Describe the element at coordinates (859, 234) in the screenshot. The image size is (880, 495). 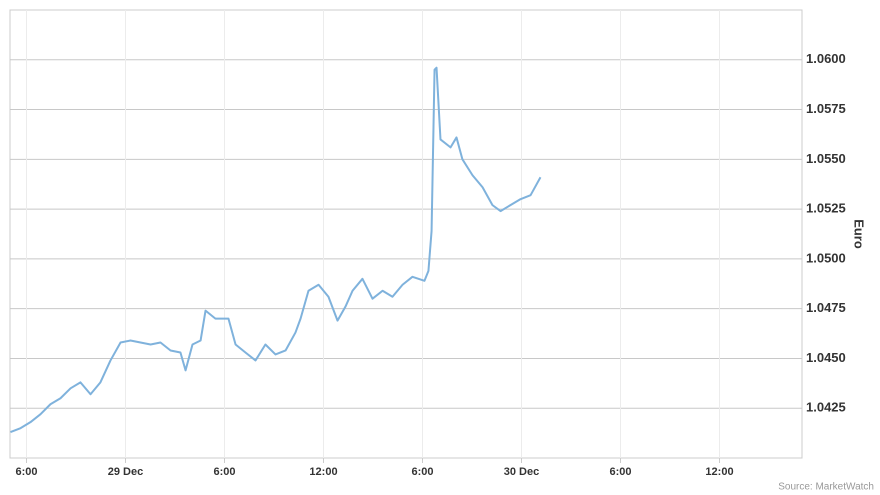
I see `y-axis-label: Euro` at that location.